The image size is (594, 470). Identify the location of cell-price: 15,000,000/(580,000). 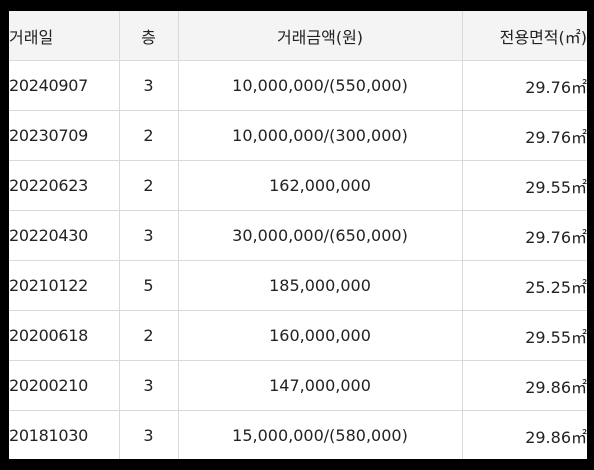
(320, 434).